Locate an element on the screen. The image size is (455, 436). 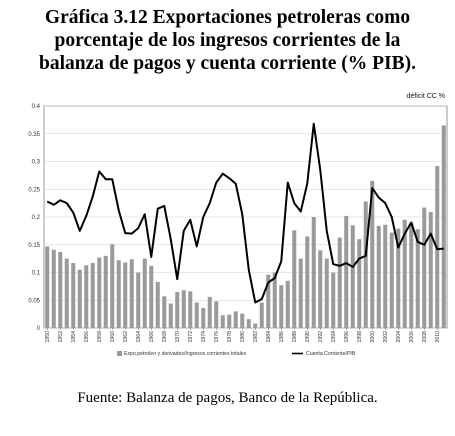
y-tick-label: 0.35 is located at coordinates (34, 135).